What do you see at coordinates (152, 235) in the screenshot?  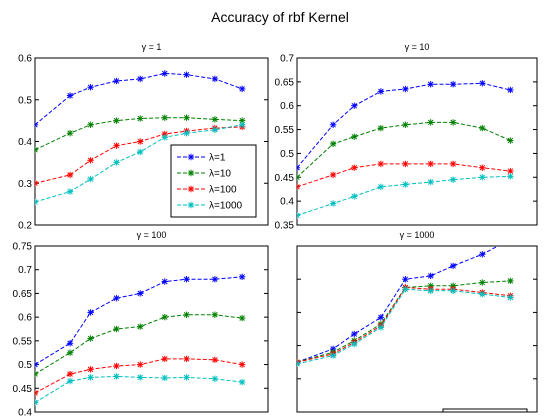 I see `subplot-title: γ = 100` at bounding box center [152, 235].